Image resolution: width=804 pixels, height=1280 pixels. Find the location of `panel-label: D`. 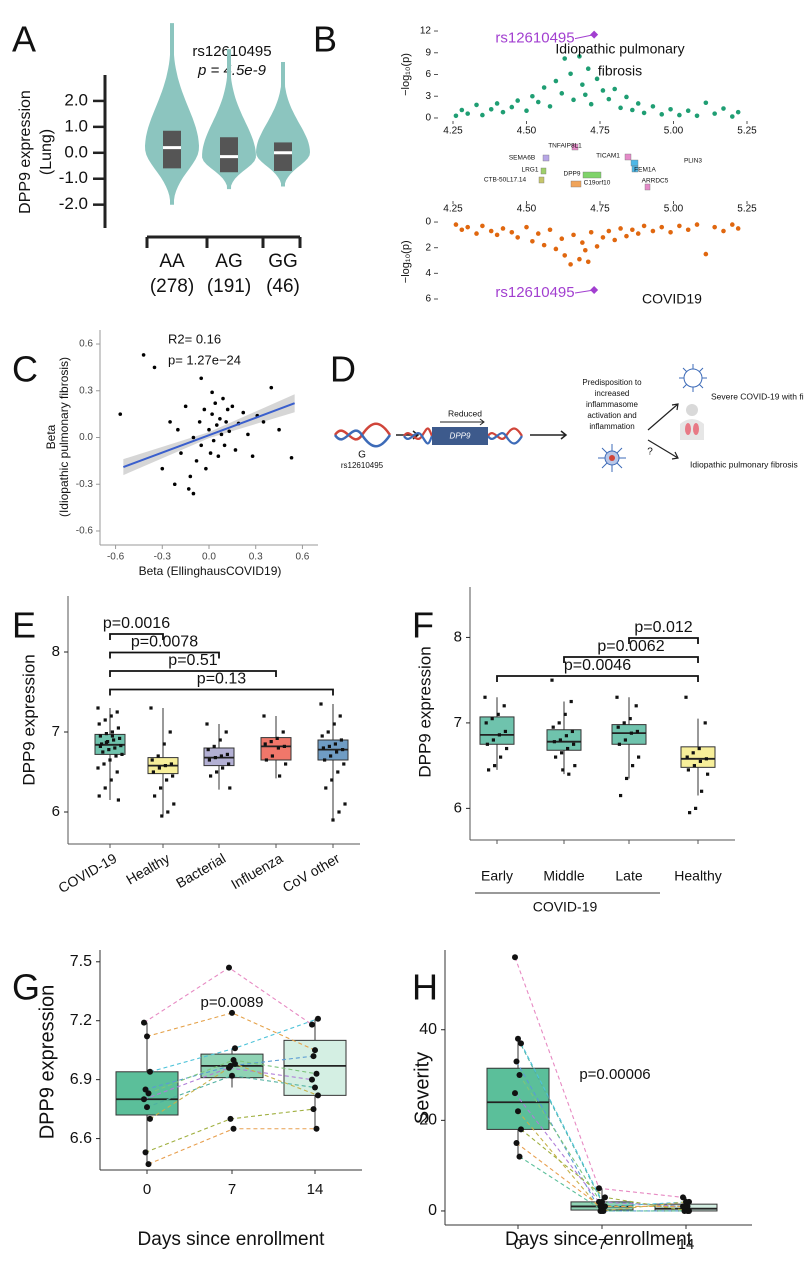

panel-label: D is located at coordinates (343, 369).